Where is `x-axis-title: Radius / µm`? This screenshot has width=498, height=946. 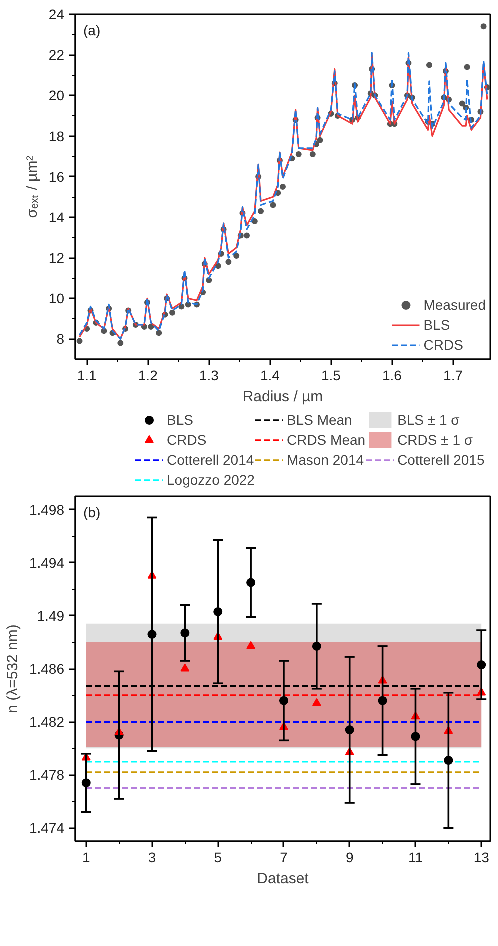
x-axis-title: Radius / µm is located at coordinates (283, 397).